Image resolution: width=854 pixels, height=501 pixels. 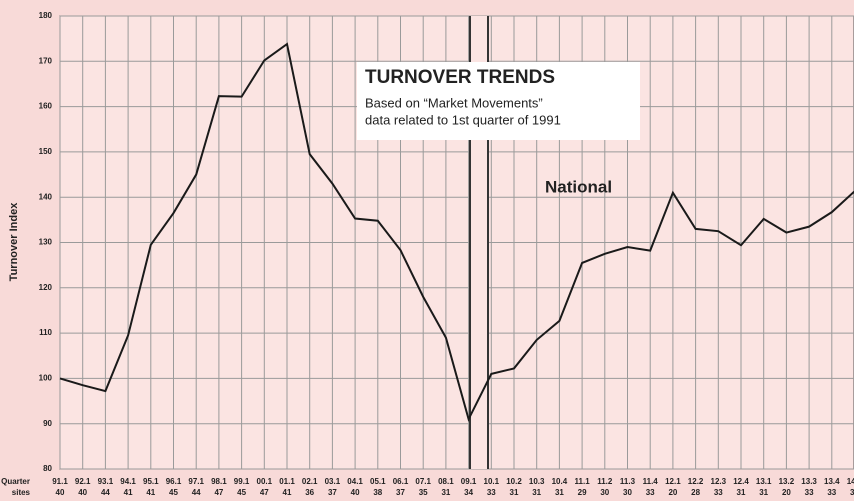 I want to click on x-tick-label: 13.3, so click(x=809, y=481).